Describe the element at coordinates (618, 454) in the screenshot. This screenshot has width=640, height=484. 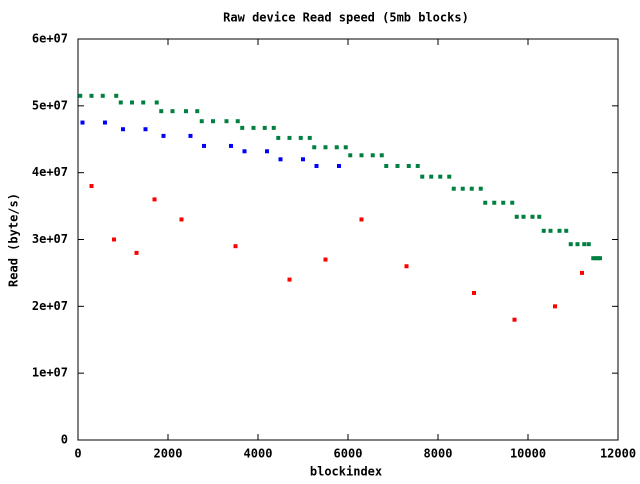
I see `x-tick-label: 12000` at that location.